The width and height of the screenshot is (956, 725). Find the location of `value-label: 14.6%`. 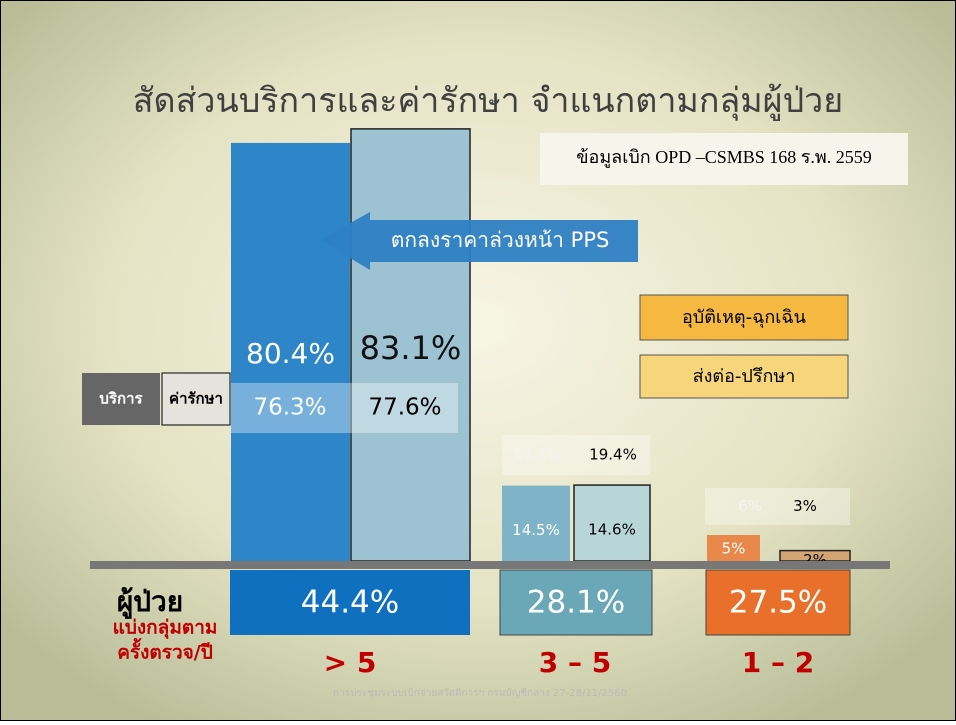

value-label: 14.6% is located at coordinates (612, 530).